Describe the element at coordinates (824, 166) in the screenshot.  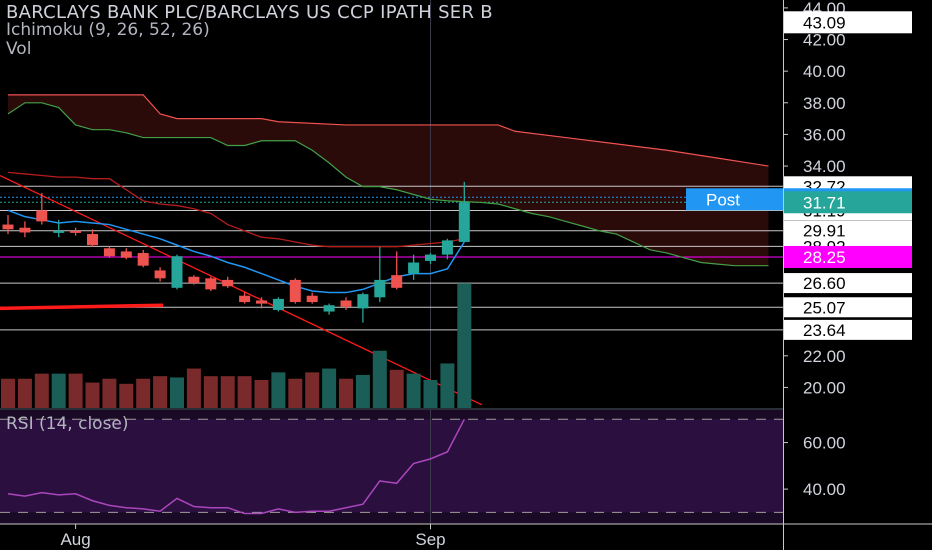
I see `price-tick-label: 34.00` at that location.